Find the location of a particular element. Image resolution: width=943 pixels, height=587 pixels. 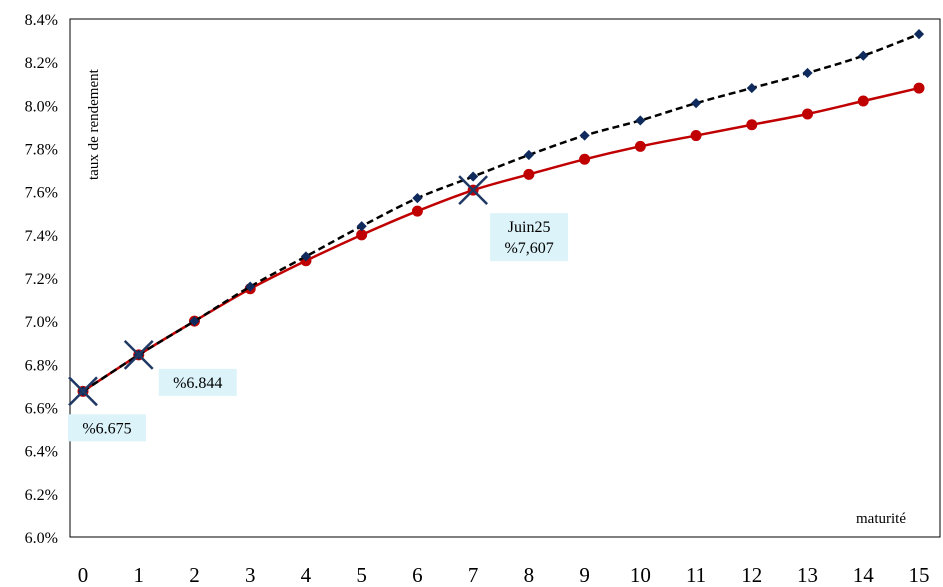

y-tick-label: 7.4% is located at coordinates (41, 236).